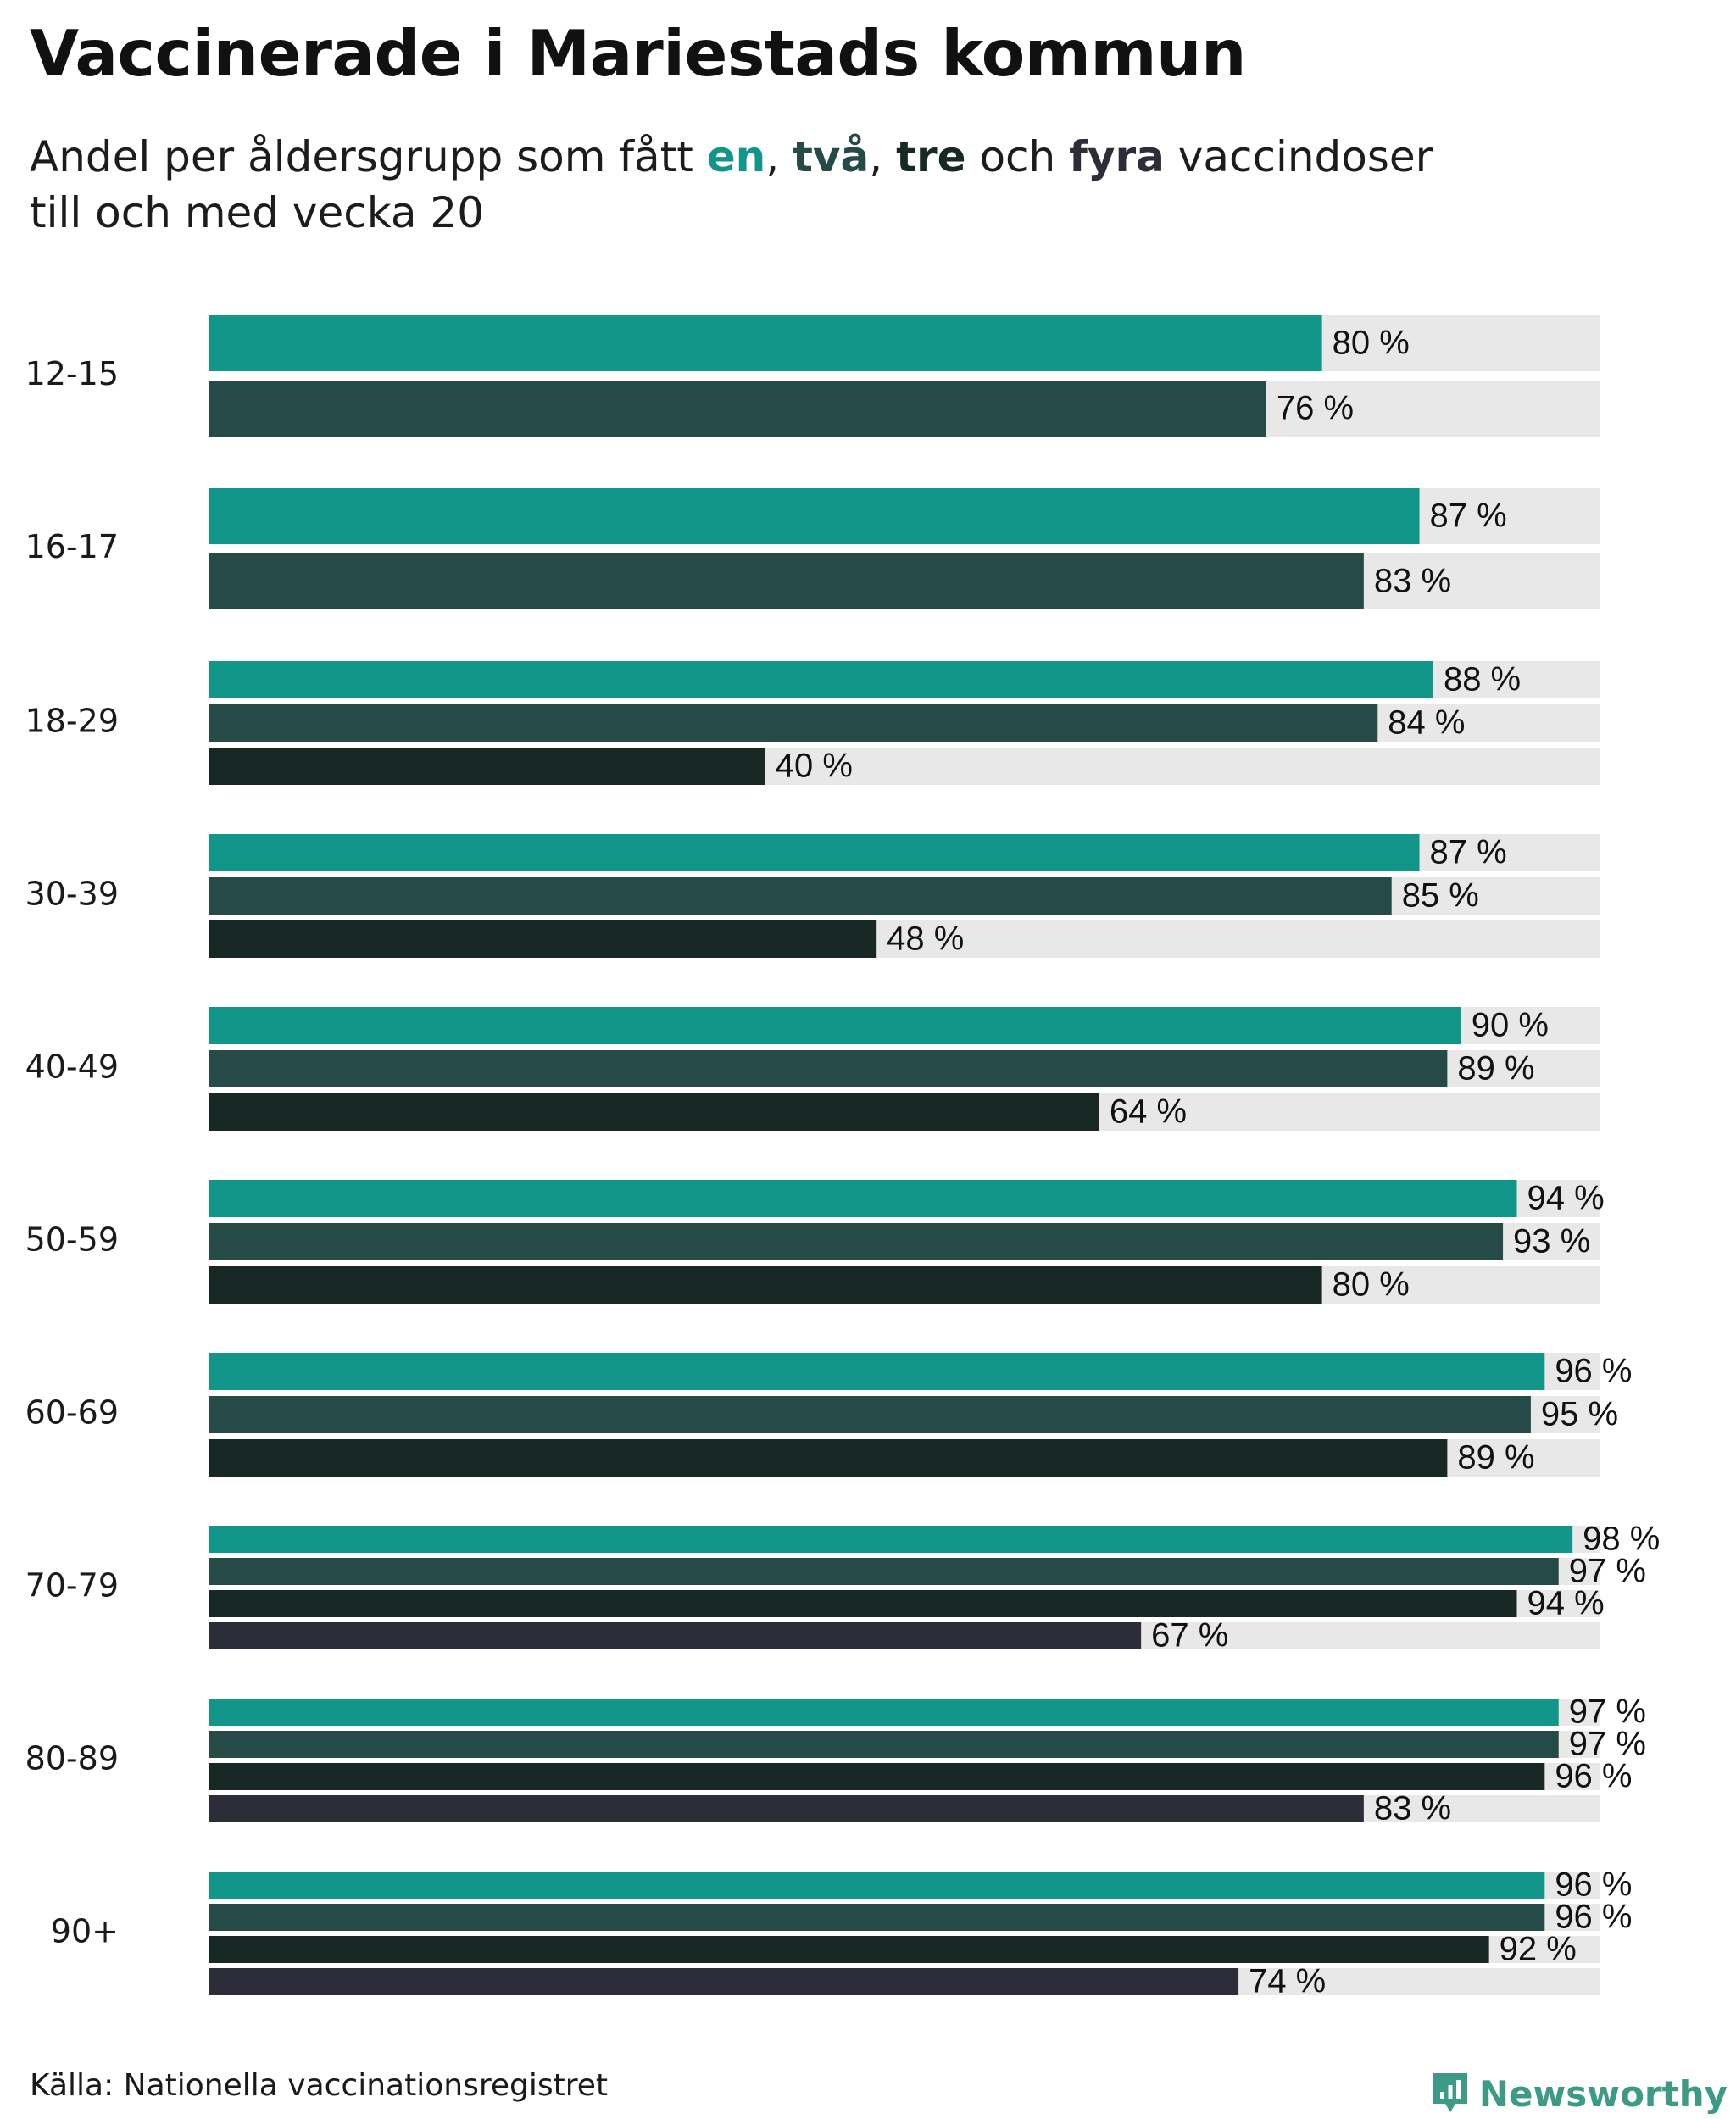 This screenshot has width=1736, height=2119. What do you see at coordinates (931, 157) in the screenshot?
I see `dose-word-tre: tre` at bounding box center [931, 157].